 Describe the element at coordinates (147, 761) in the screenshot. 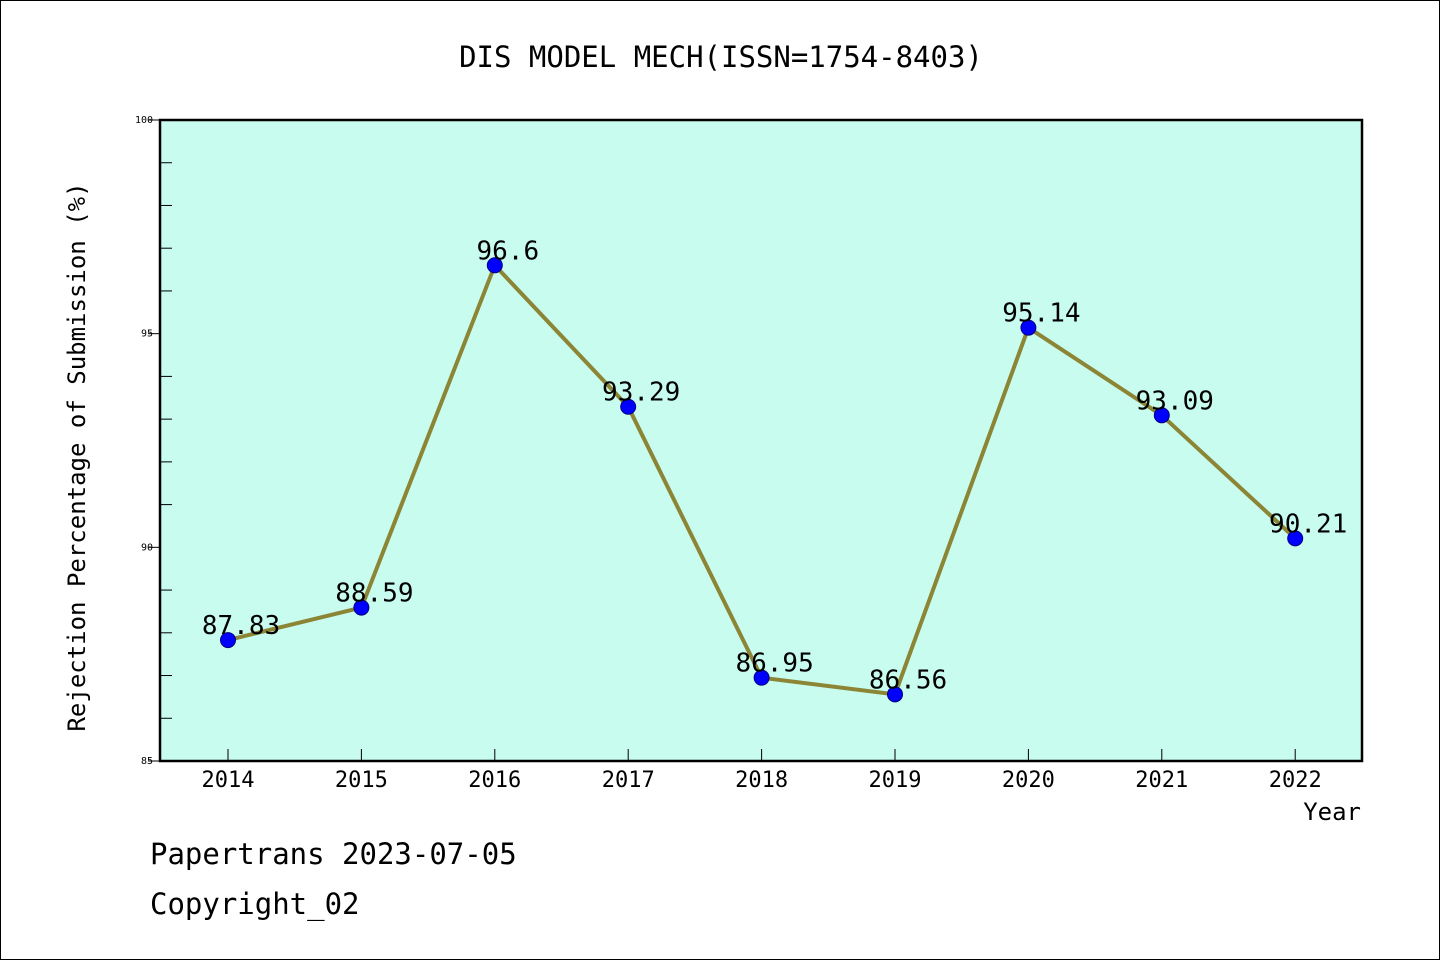

I see `y-tick-label: 85` at that location.